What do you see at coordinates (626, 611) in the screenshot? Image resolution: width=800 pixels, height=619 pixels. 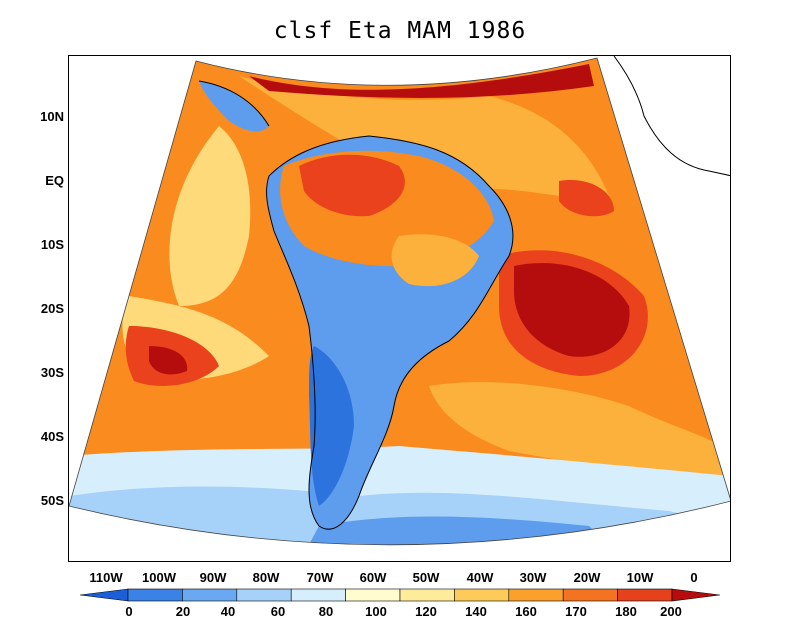 I see `colorbar-tick-180: 180` at bounding box center [626, 611].